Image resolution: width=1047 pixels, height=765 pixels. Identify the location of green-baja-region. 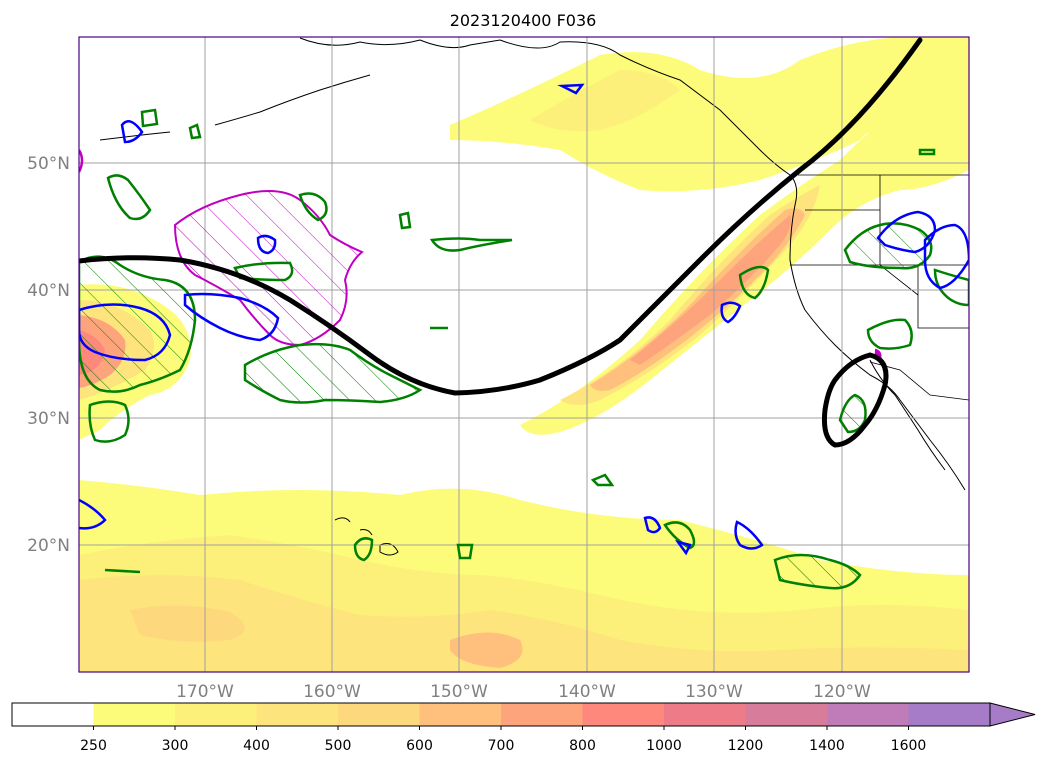
(852, 413).